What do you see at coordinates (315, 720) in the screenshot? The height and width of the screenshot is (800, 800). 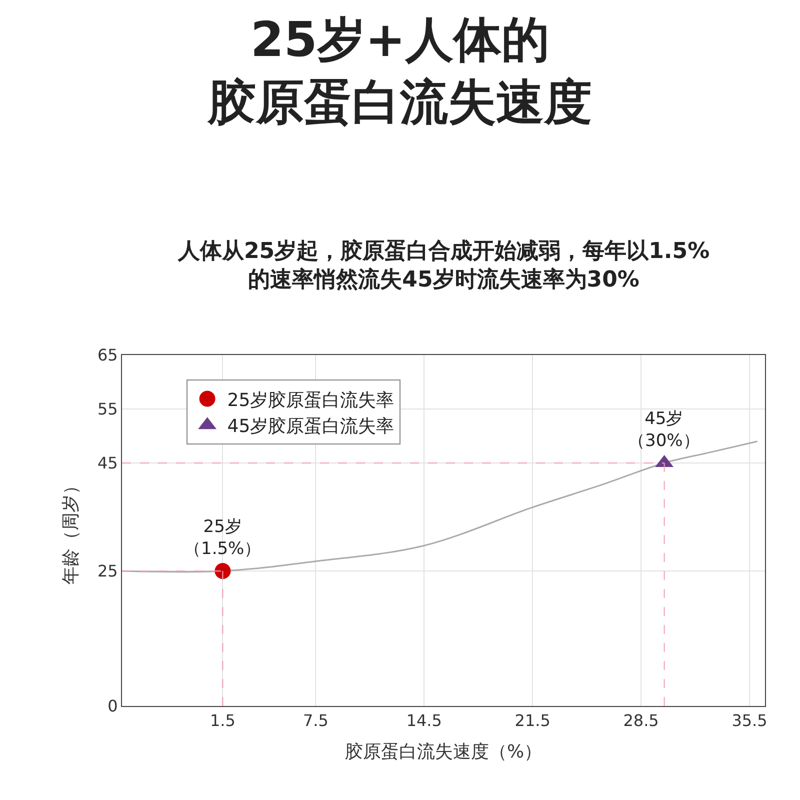 I see `x-tick-label: 7.5` at bounding box center [315, 720].